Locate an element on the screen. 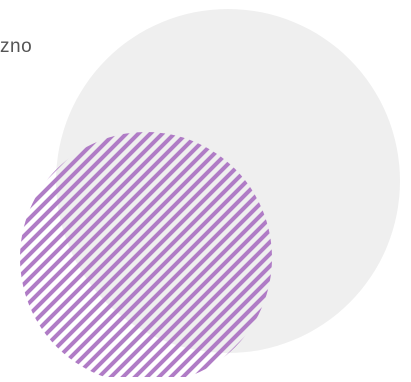 The image size is (411, 382). partial-heading-text: zno is located at coordinates (16, 46).